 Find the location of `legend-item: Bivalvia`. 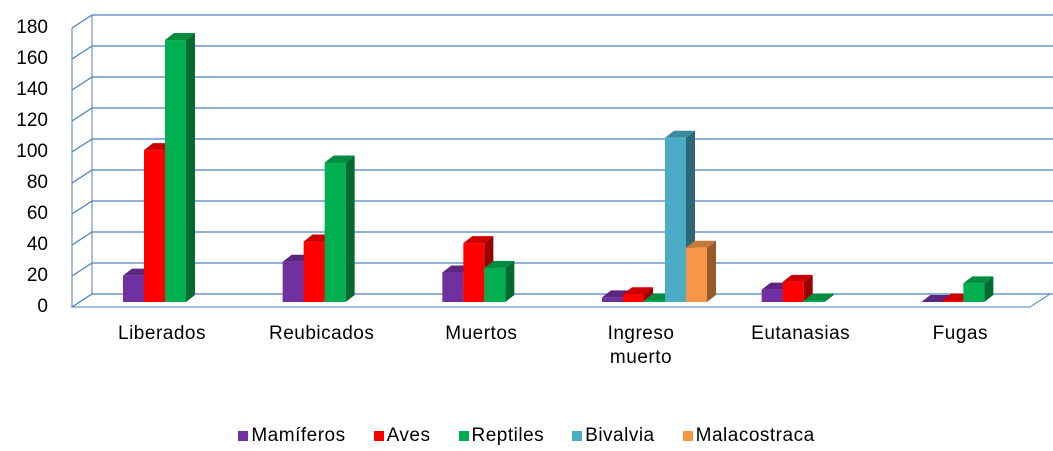

legend-item: Bivalvia is located at coordinates (613, 436).